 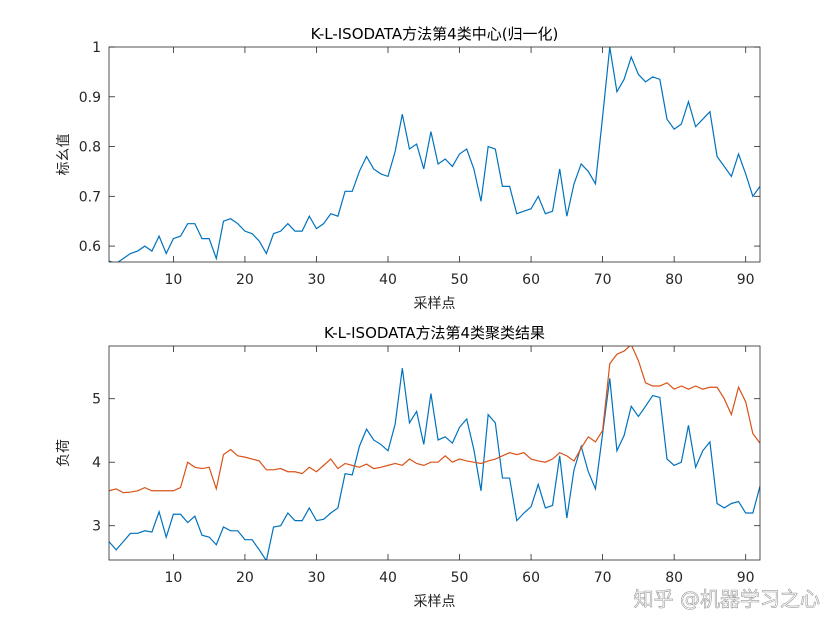 What do you see at coordinates (96, 400) in the screenshot?
I see `y-tick-label: 5` at bounding box center [96, 400].